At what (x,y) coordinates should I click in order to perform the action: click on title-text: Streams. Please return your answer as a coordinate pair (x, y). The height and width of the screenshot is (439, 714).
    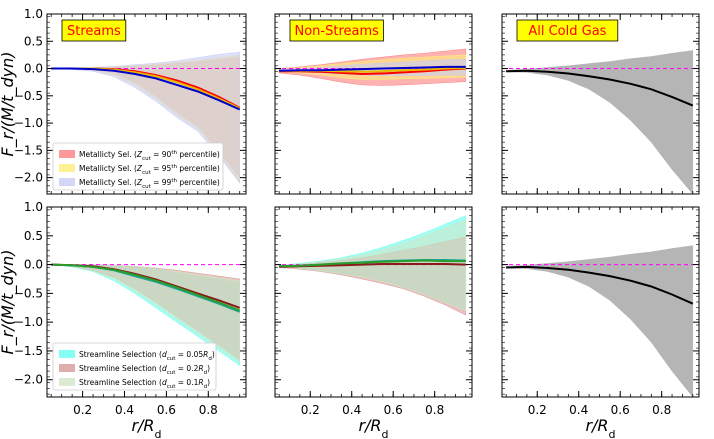
    Looking at the image, I should click on (94, 31).